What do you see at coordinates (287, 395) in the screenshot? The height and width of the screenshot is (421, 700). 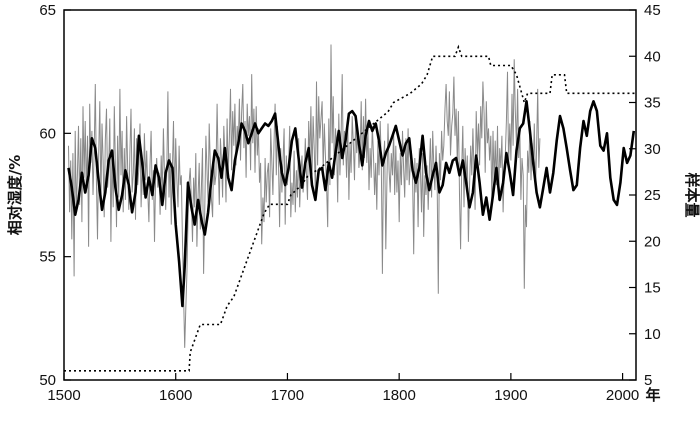 I see `x-tick-label: 1700` at bounding box center [287, 395].